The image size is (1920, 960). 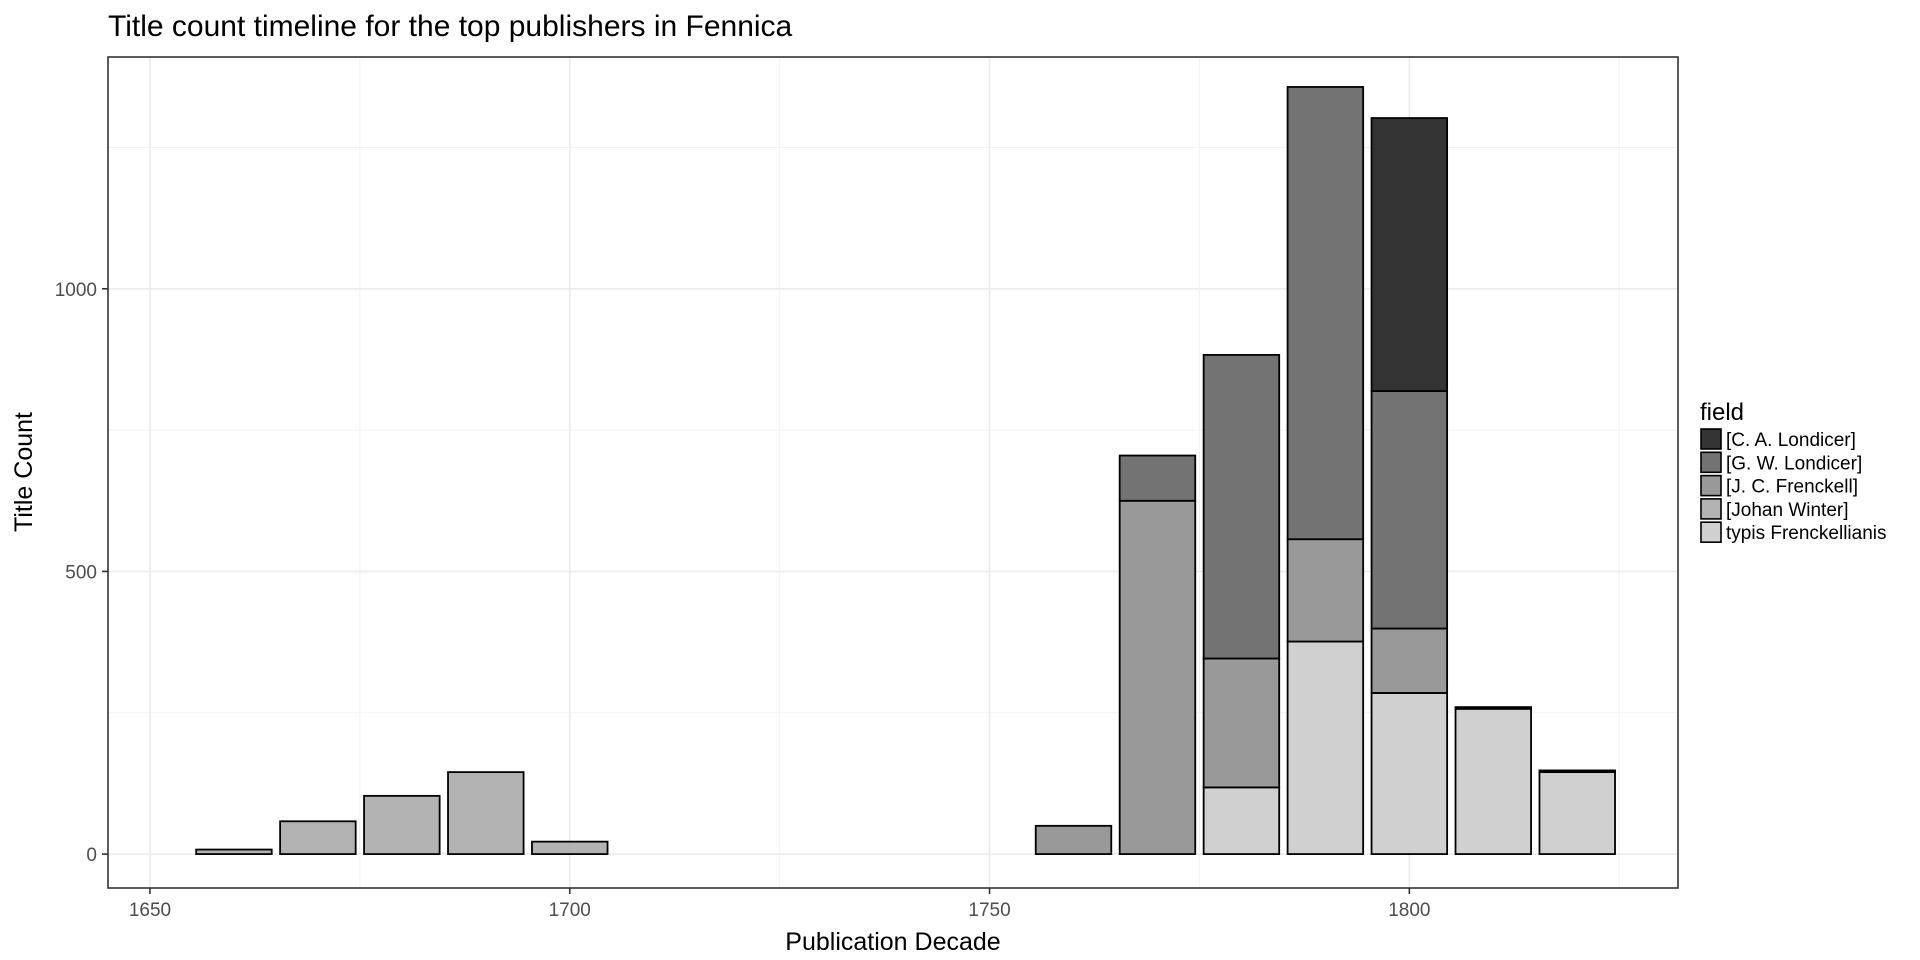 I want to click on x-tick-label: 1750, so click(x=989, y=910).